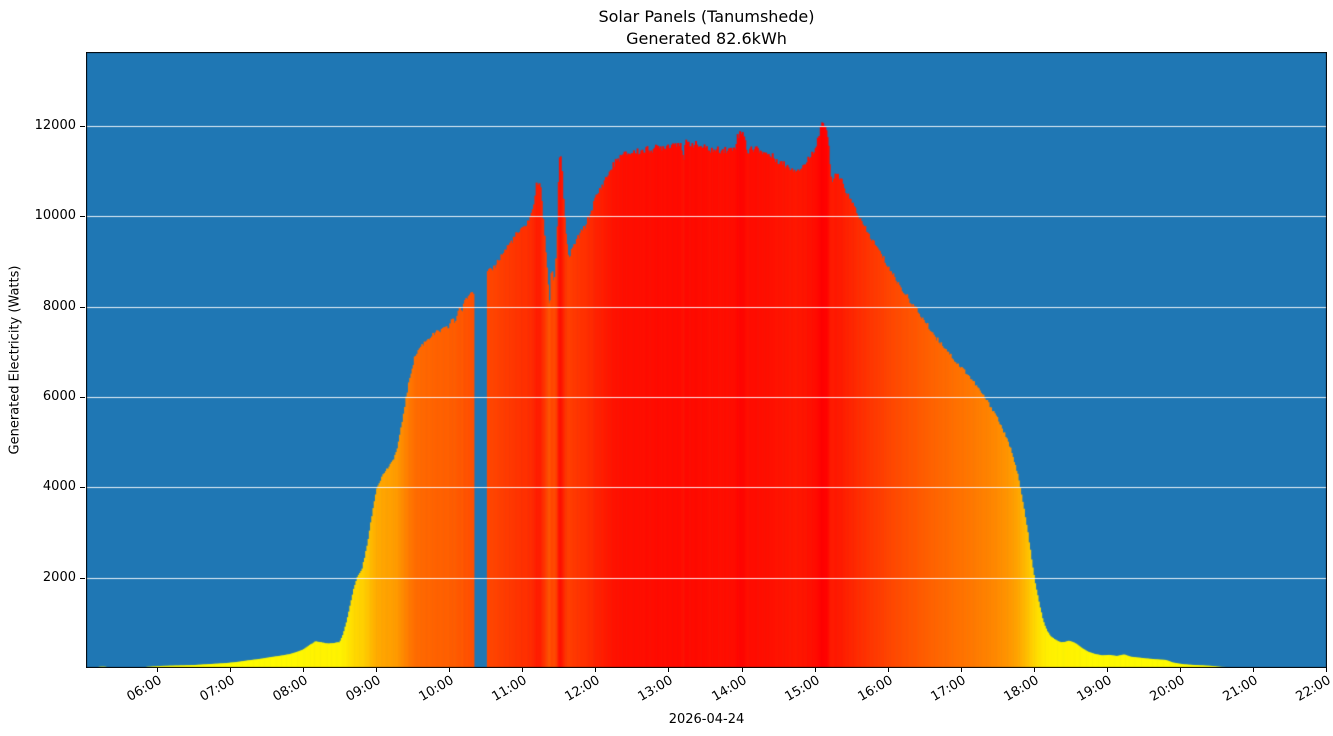  I want to click on y-tick-label: 10000, so click(55, 215).